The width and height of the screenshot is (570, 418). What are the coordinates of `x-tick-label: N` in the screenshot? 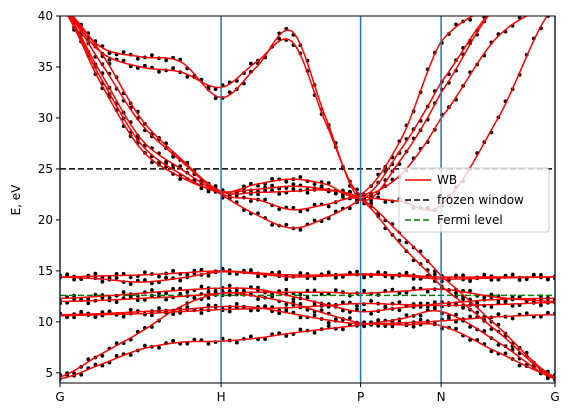 It's located at (441, 397).